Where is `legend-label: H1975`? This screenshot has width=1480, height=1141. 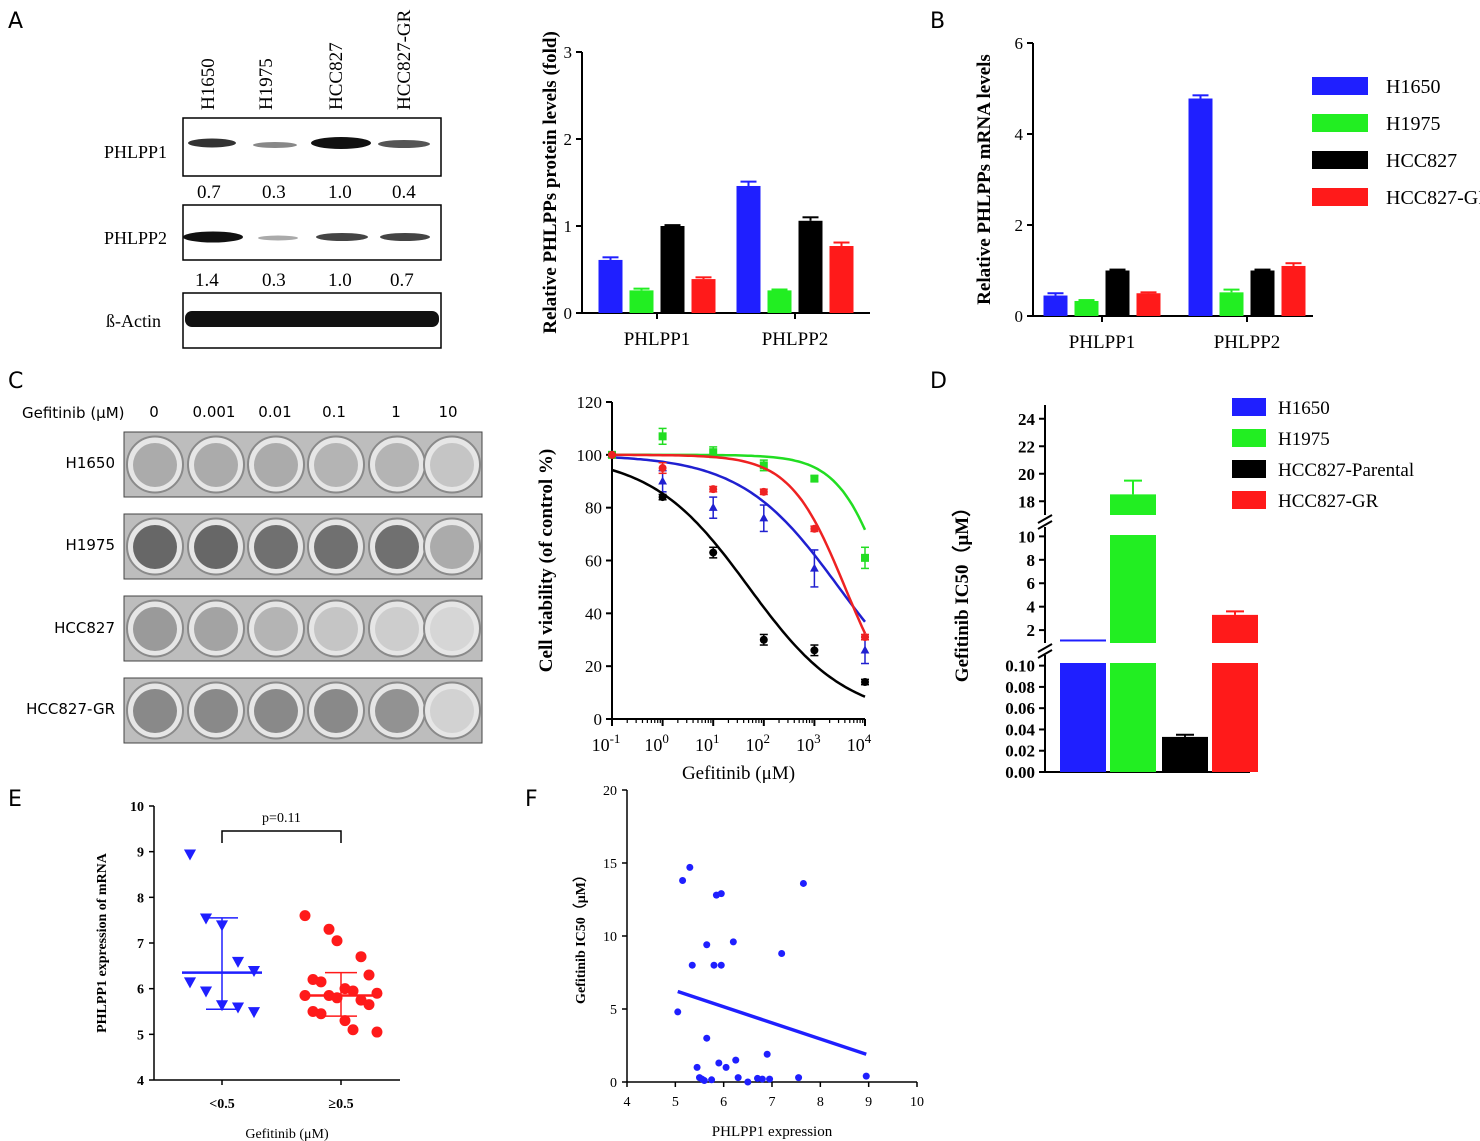
legend-label: H1975 is located at coordinates (1413, 124).